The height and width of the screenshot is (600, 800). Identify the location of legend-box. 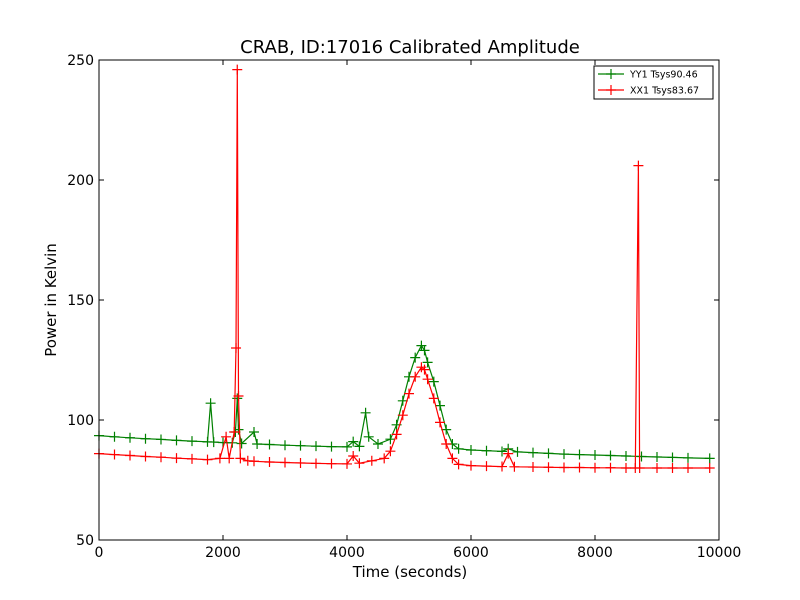
(653, 82).